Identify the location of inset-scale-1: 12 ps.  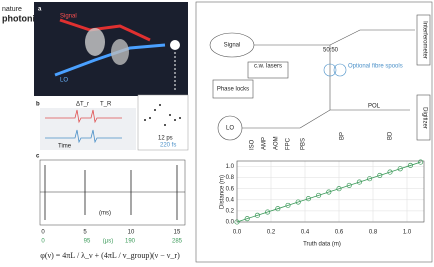
(165, 139).